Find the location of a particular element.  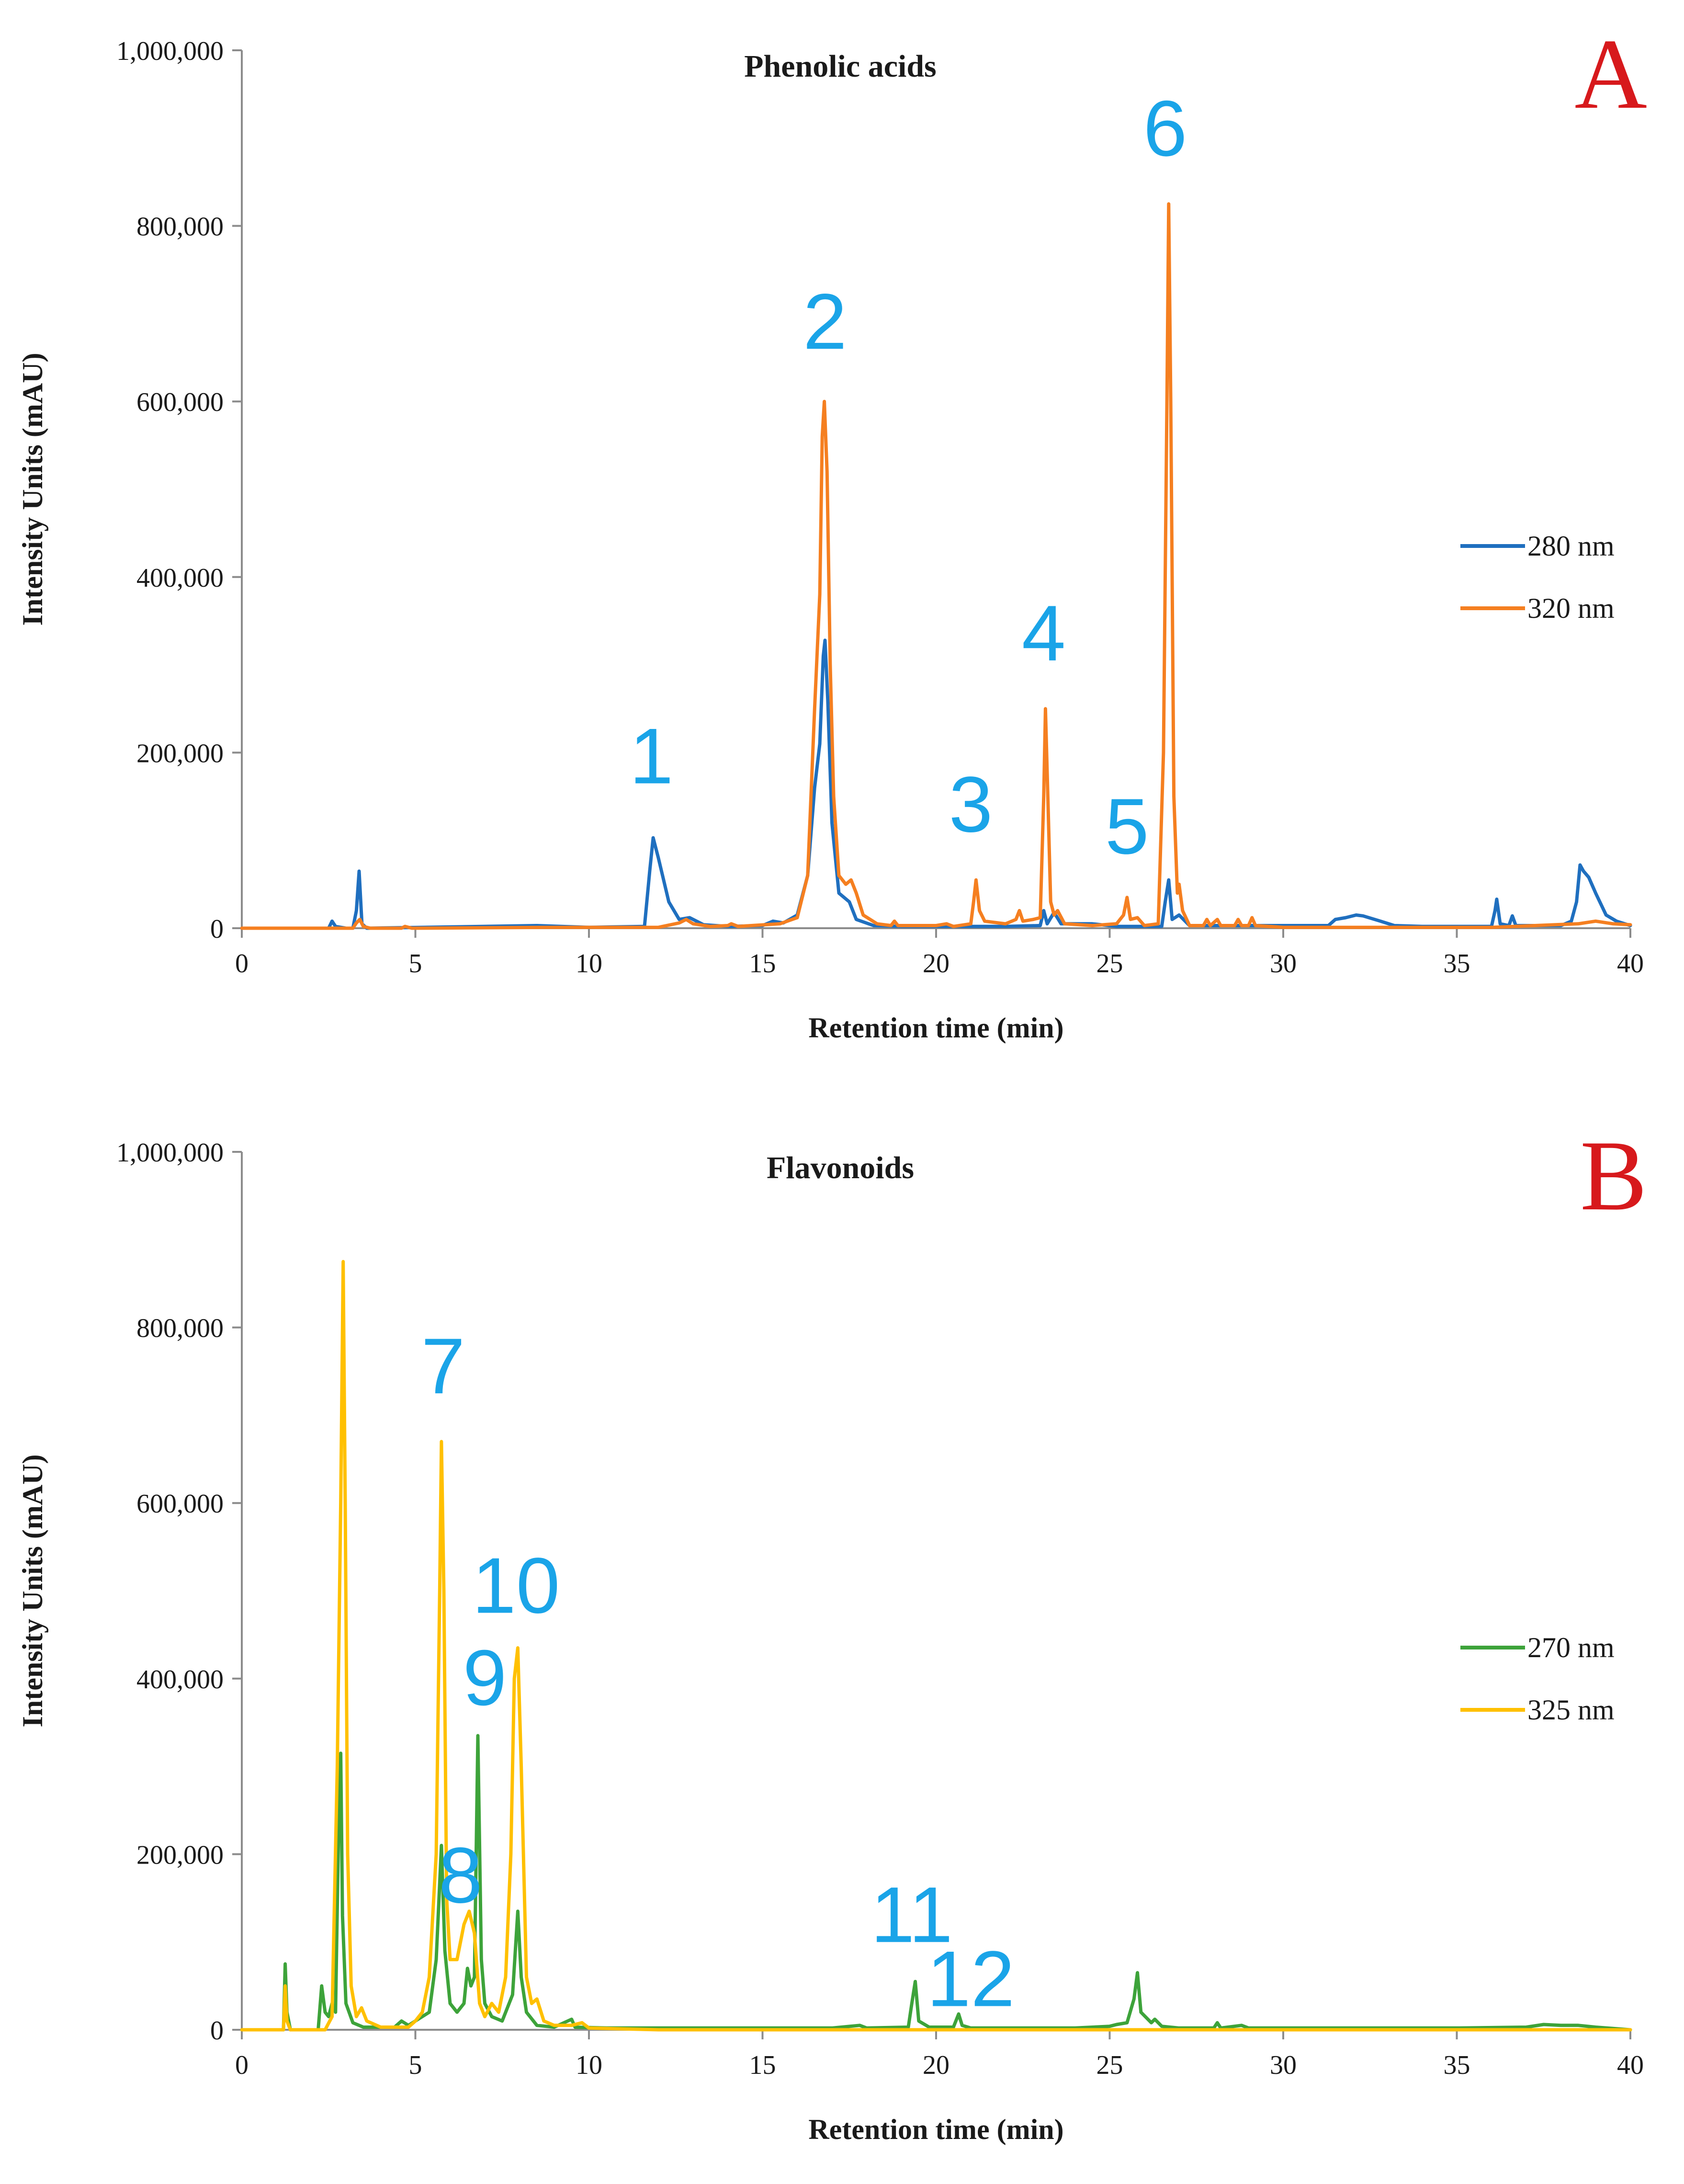

legend-label: 280 nm is located at coordinates (1571, 546).